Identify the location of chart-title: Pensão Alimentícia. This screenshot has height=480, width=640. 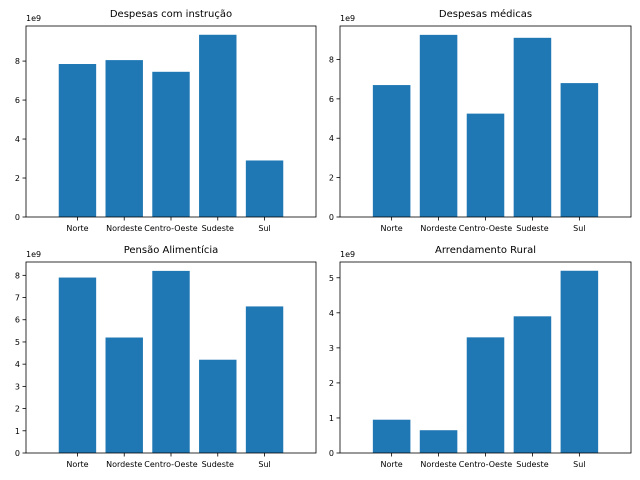
(171, 250).